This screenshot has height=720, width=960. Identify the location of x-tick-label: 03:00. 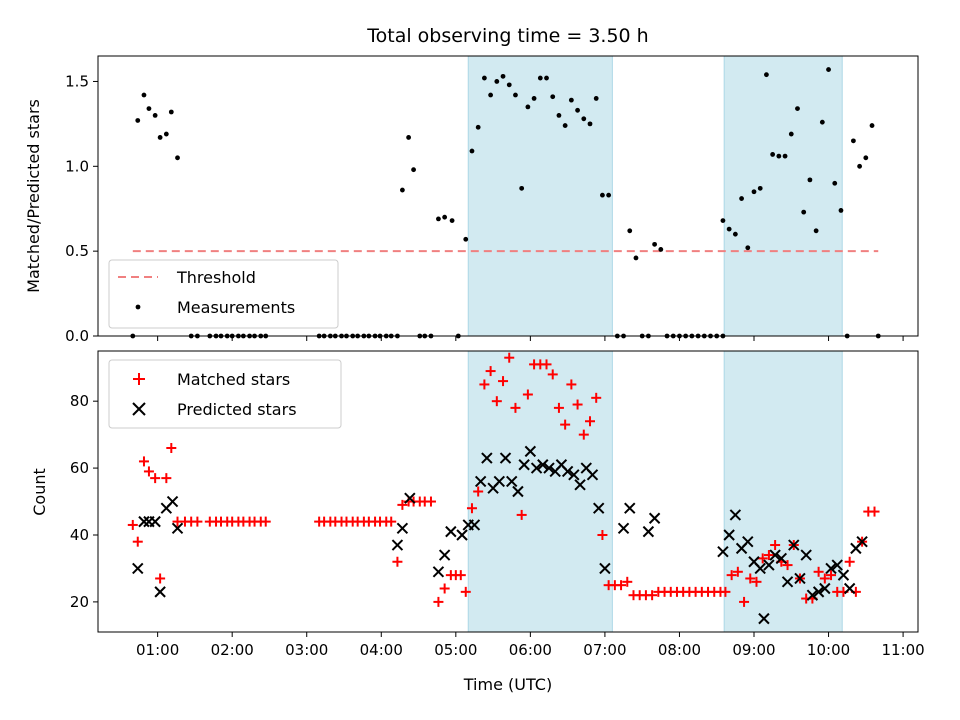
(306, 650).